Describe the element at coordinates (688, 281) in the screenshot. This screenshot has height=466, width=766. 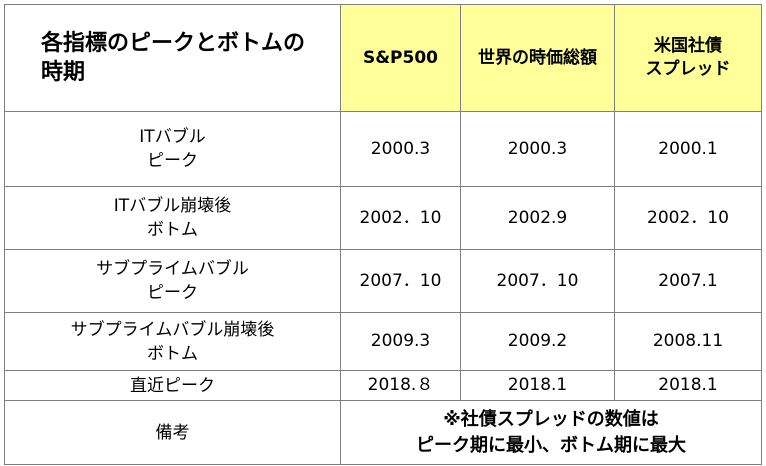
I see `cell-bond-spread: 2007.1` at that location.